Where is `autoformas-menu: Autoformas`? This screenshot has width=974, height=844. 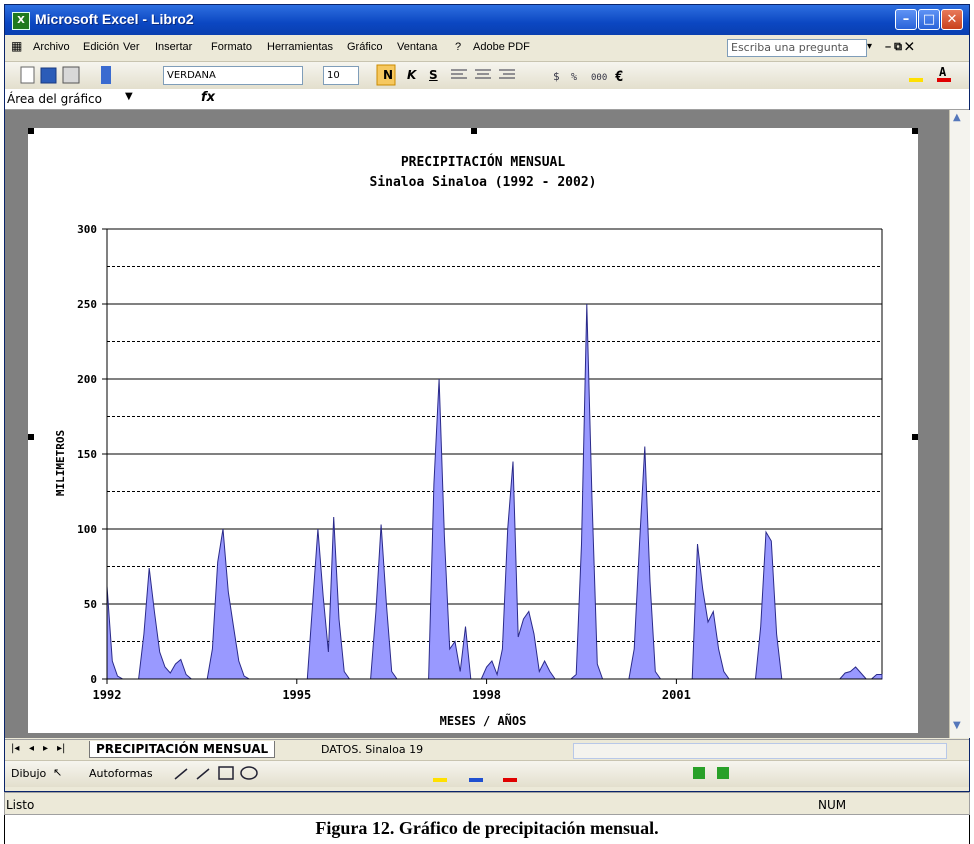
autoformas-menu: Autoformas is located at coordinates (121, 773).